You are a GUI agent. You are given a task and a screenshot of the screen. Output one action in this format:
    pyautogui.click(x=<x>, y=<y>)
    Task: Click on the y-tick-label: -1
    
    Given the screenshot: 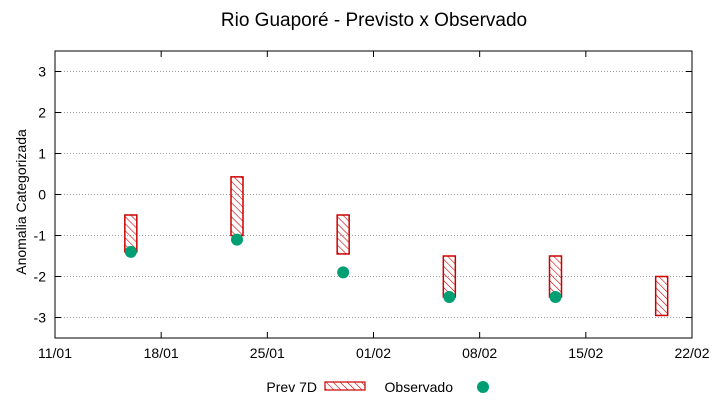 What is the action you would take?
    pyautogui.click(x=40, y=236)
    